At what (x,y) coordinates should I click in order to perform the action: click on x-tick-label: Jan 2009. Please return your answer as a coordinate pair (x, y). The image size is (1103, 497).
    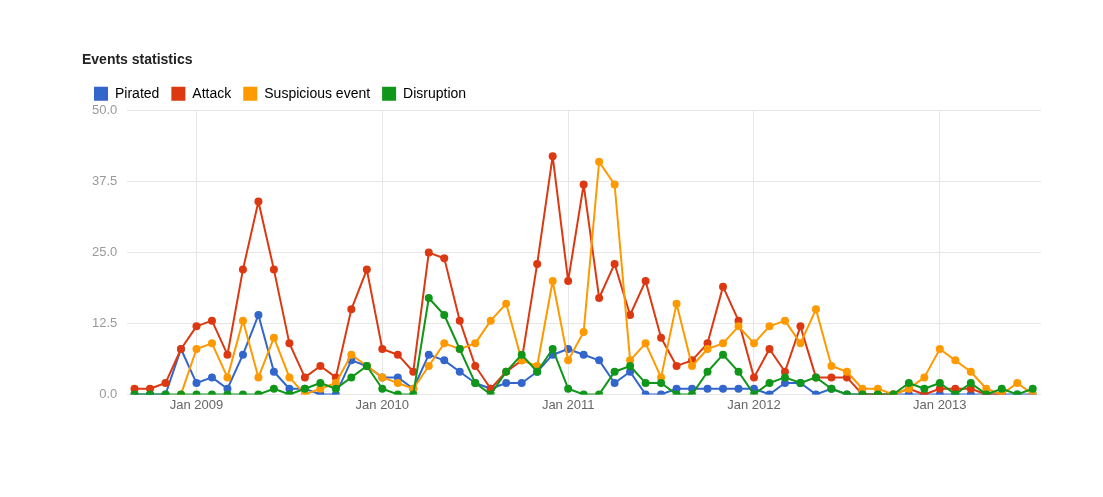
    Looking at the image, I should click on (196, 404).